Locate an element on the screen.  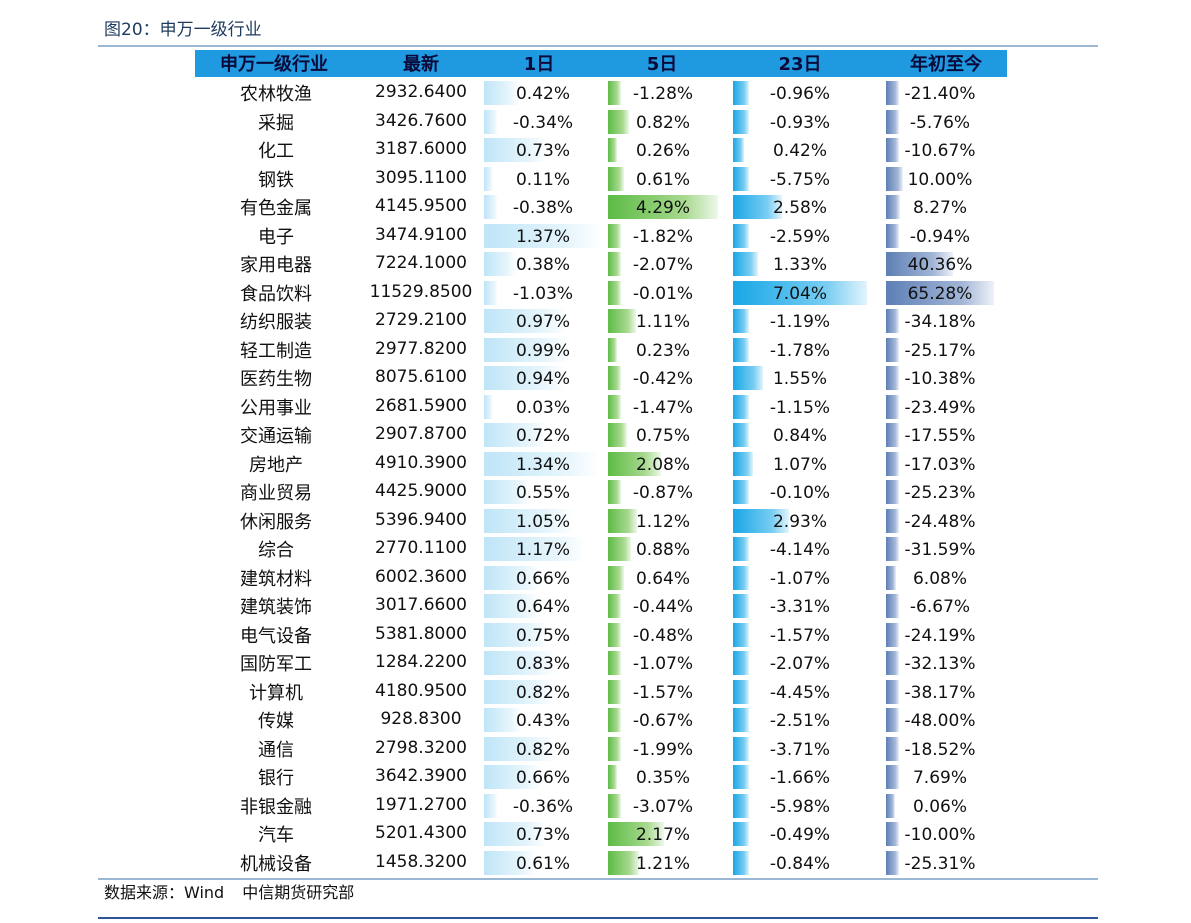
value-d1: 0.82% is located at coordinates (542, 749).